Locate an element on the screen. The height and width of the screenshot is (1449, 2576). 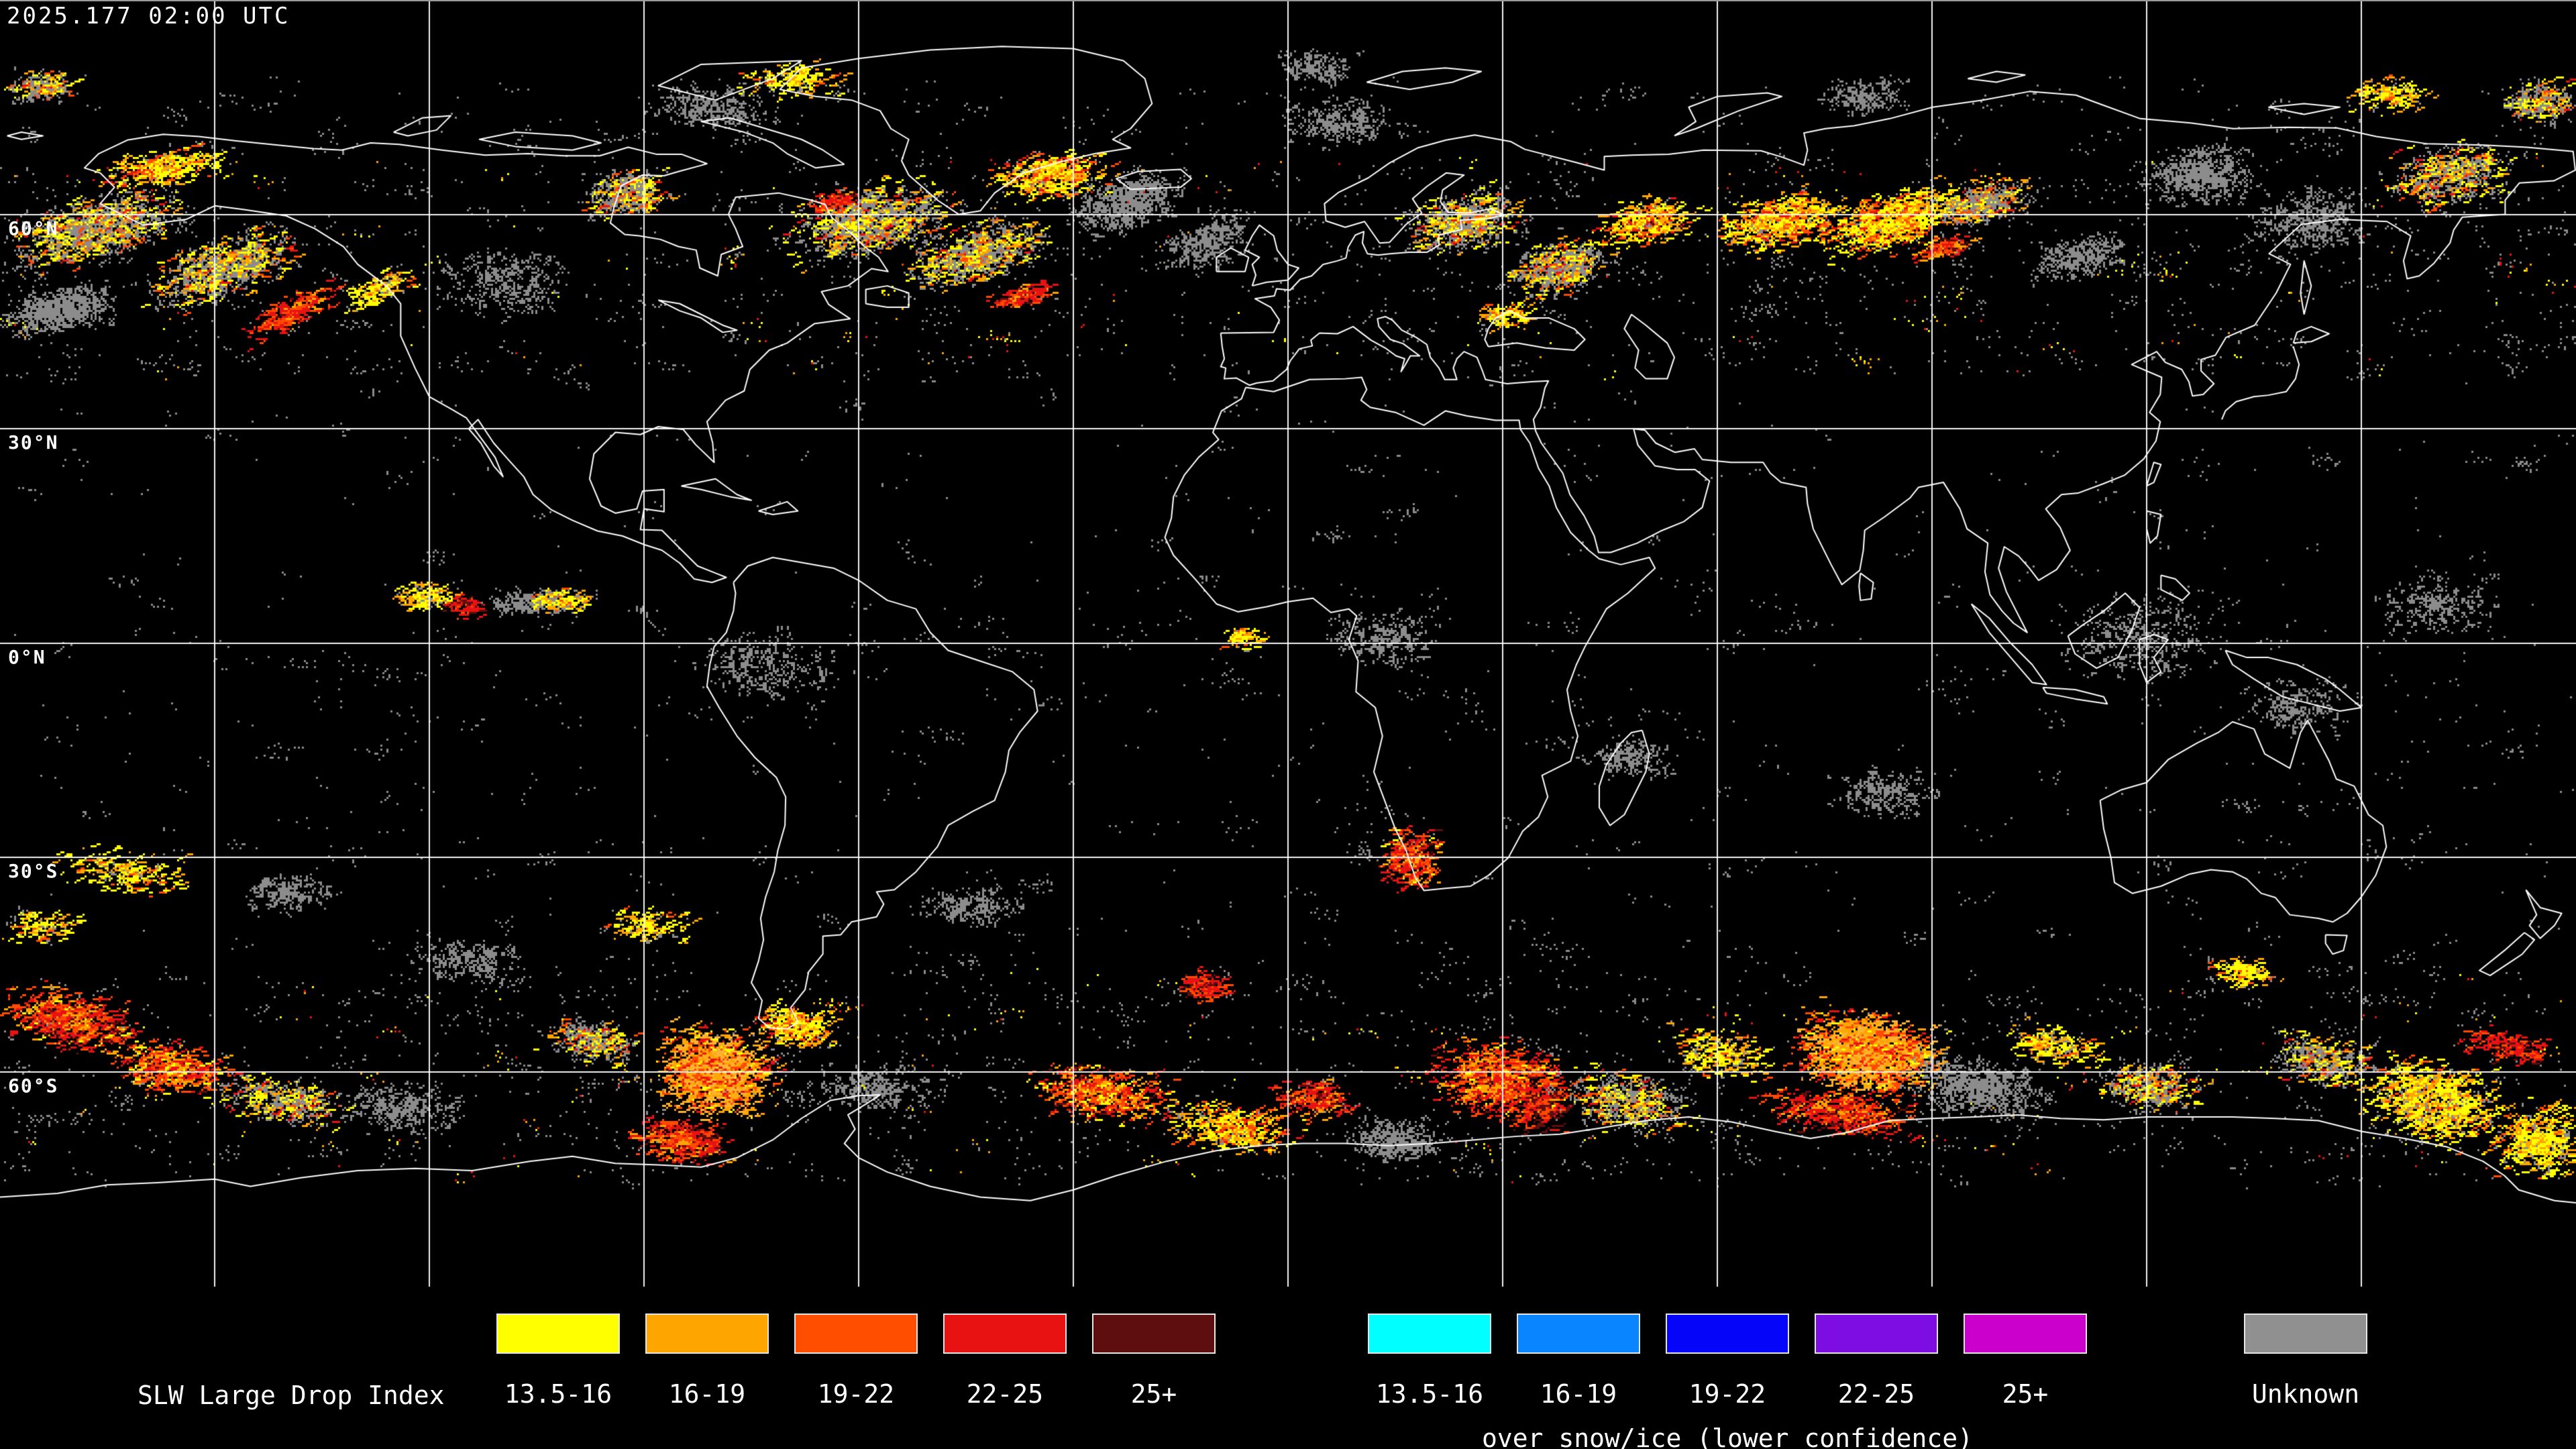
legend-label-snow-ice-4: 25+ is located at coordinates (2025, 1394).